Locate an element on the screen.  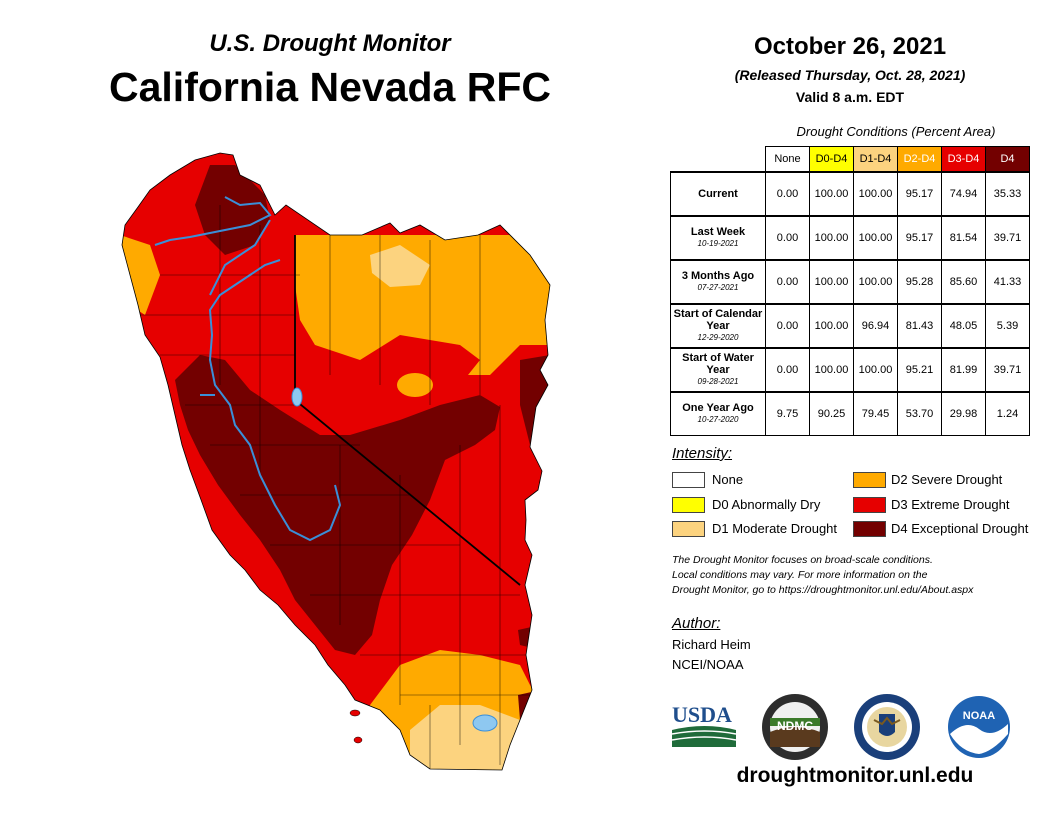
legend-label-d3: D3 Extreme Drought is located at coordinates (950, 504).